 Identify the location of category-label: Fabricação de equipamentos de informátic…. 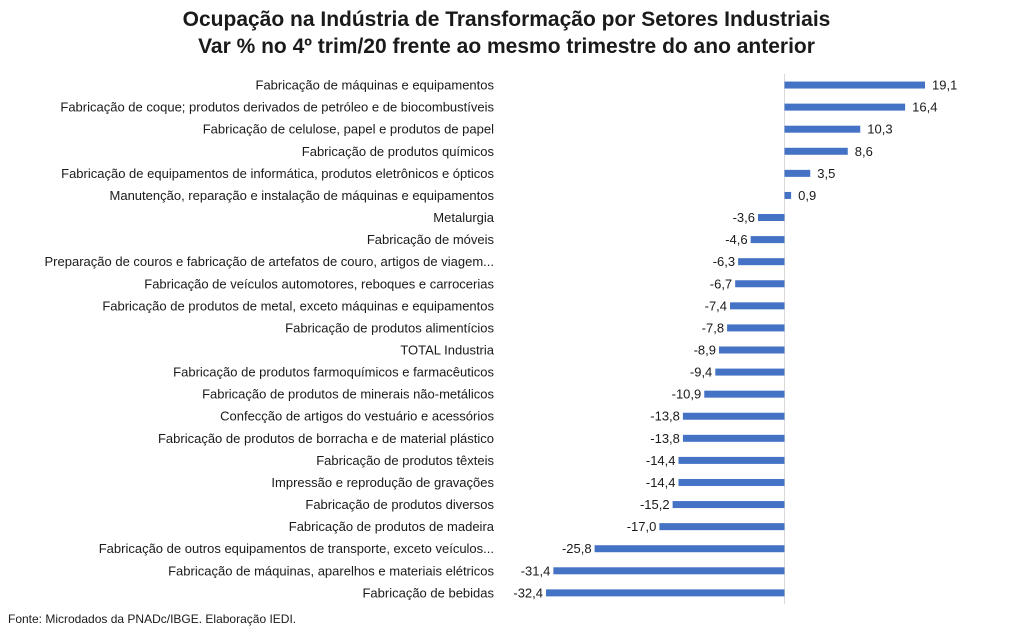
(277, 173).